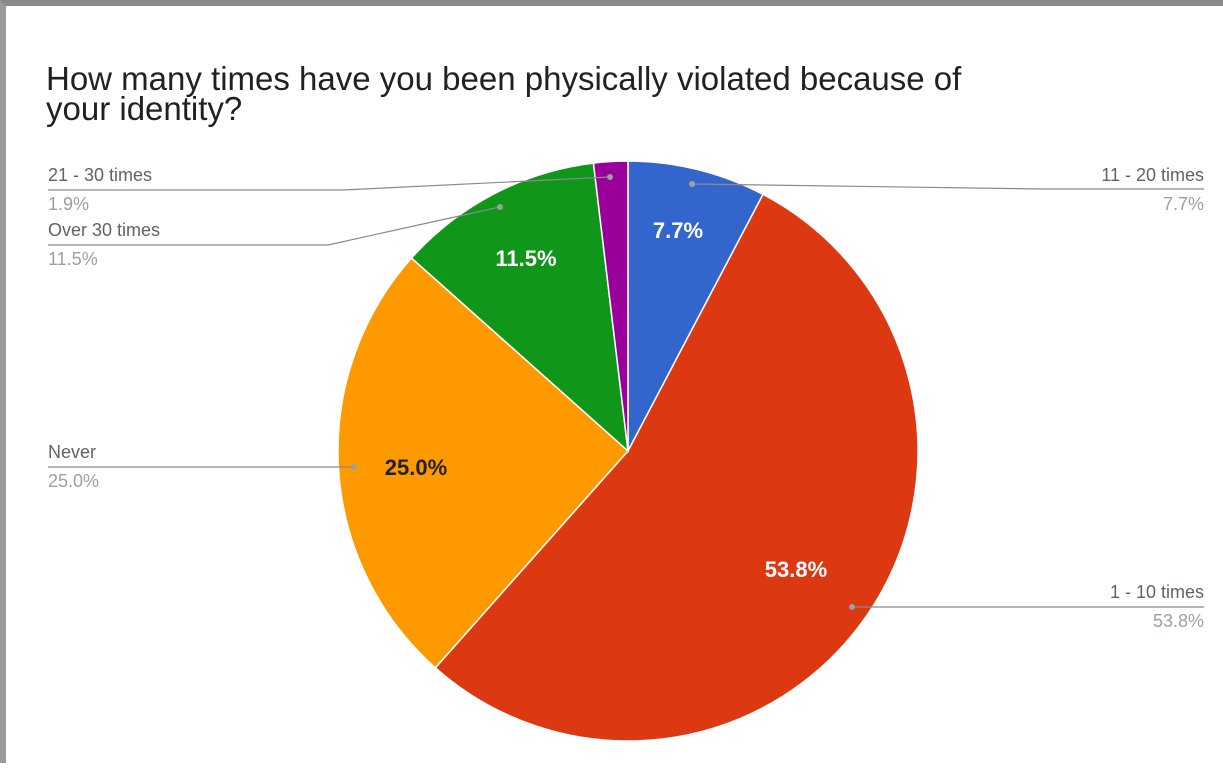 The height and width of the screenshot is (769, 1223). Describe the element at coordinates (68, 204) in the screenshot. I see `legend-percent: 1.9%` at that location.